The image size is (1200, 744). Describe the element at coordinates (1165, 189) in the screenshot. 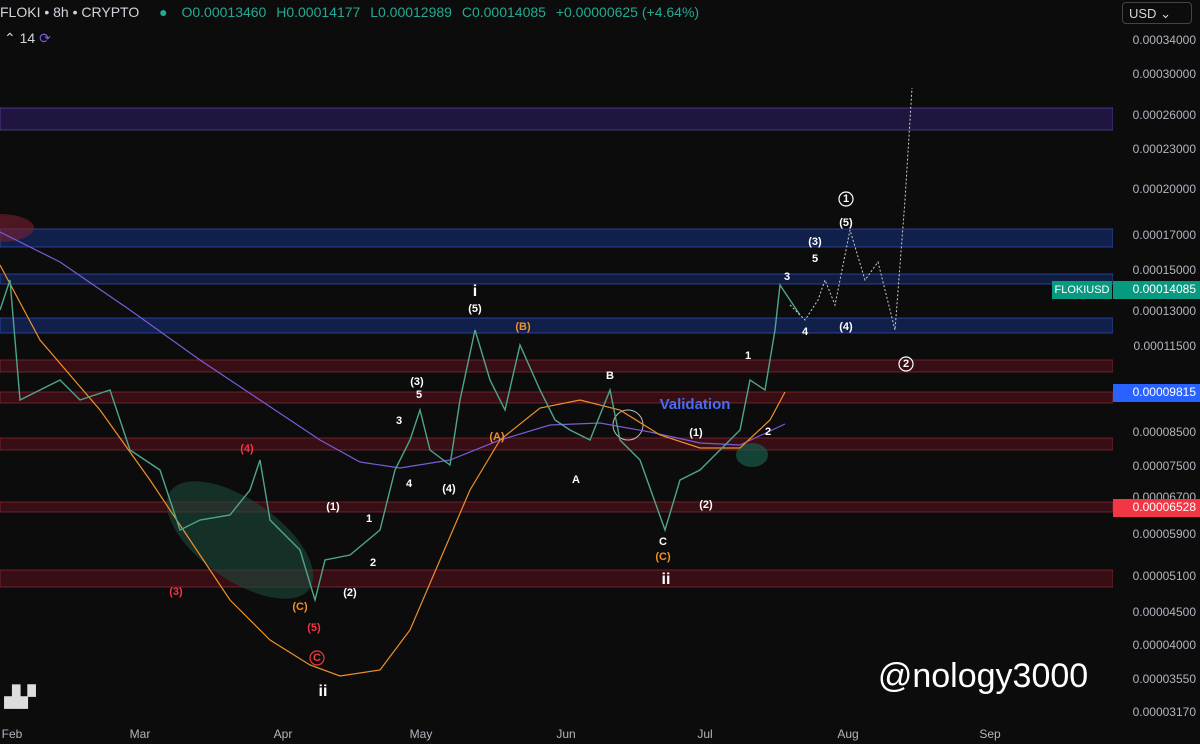

I see `price-label: 0.00020000` at that location.